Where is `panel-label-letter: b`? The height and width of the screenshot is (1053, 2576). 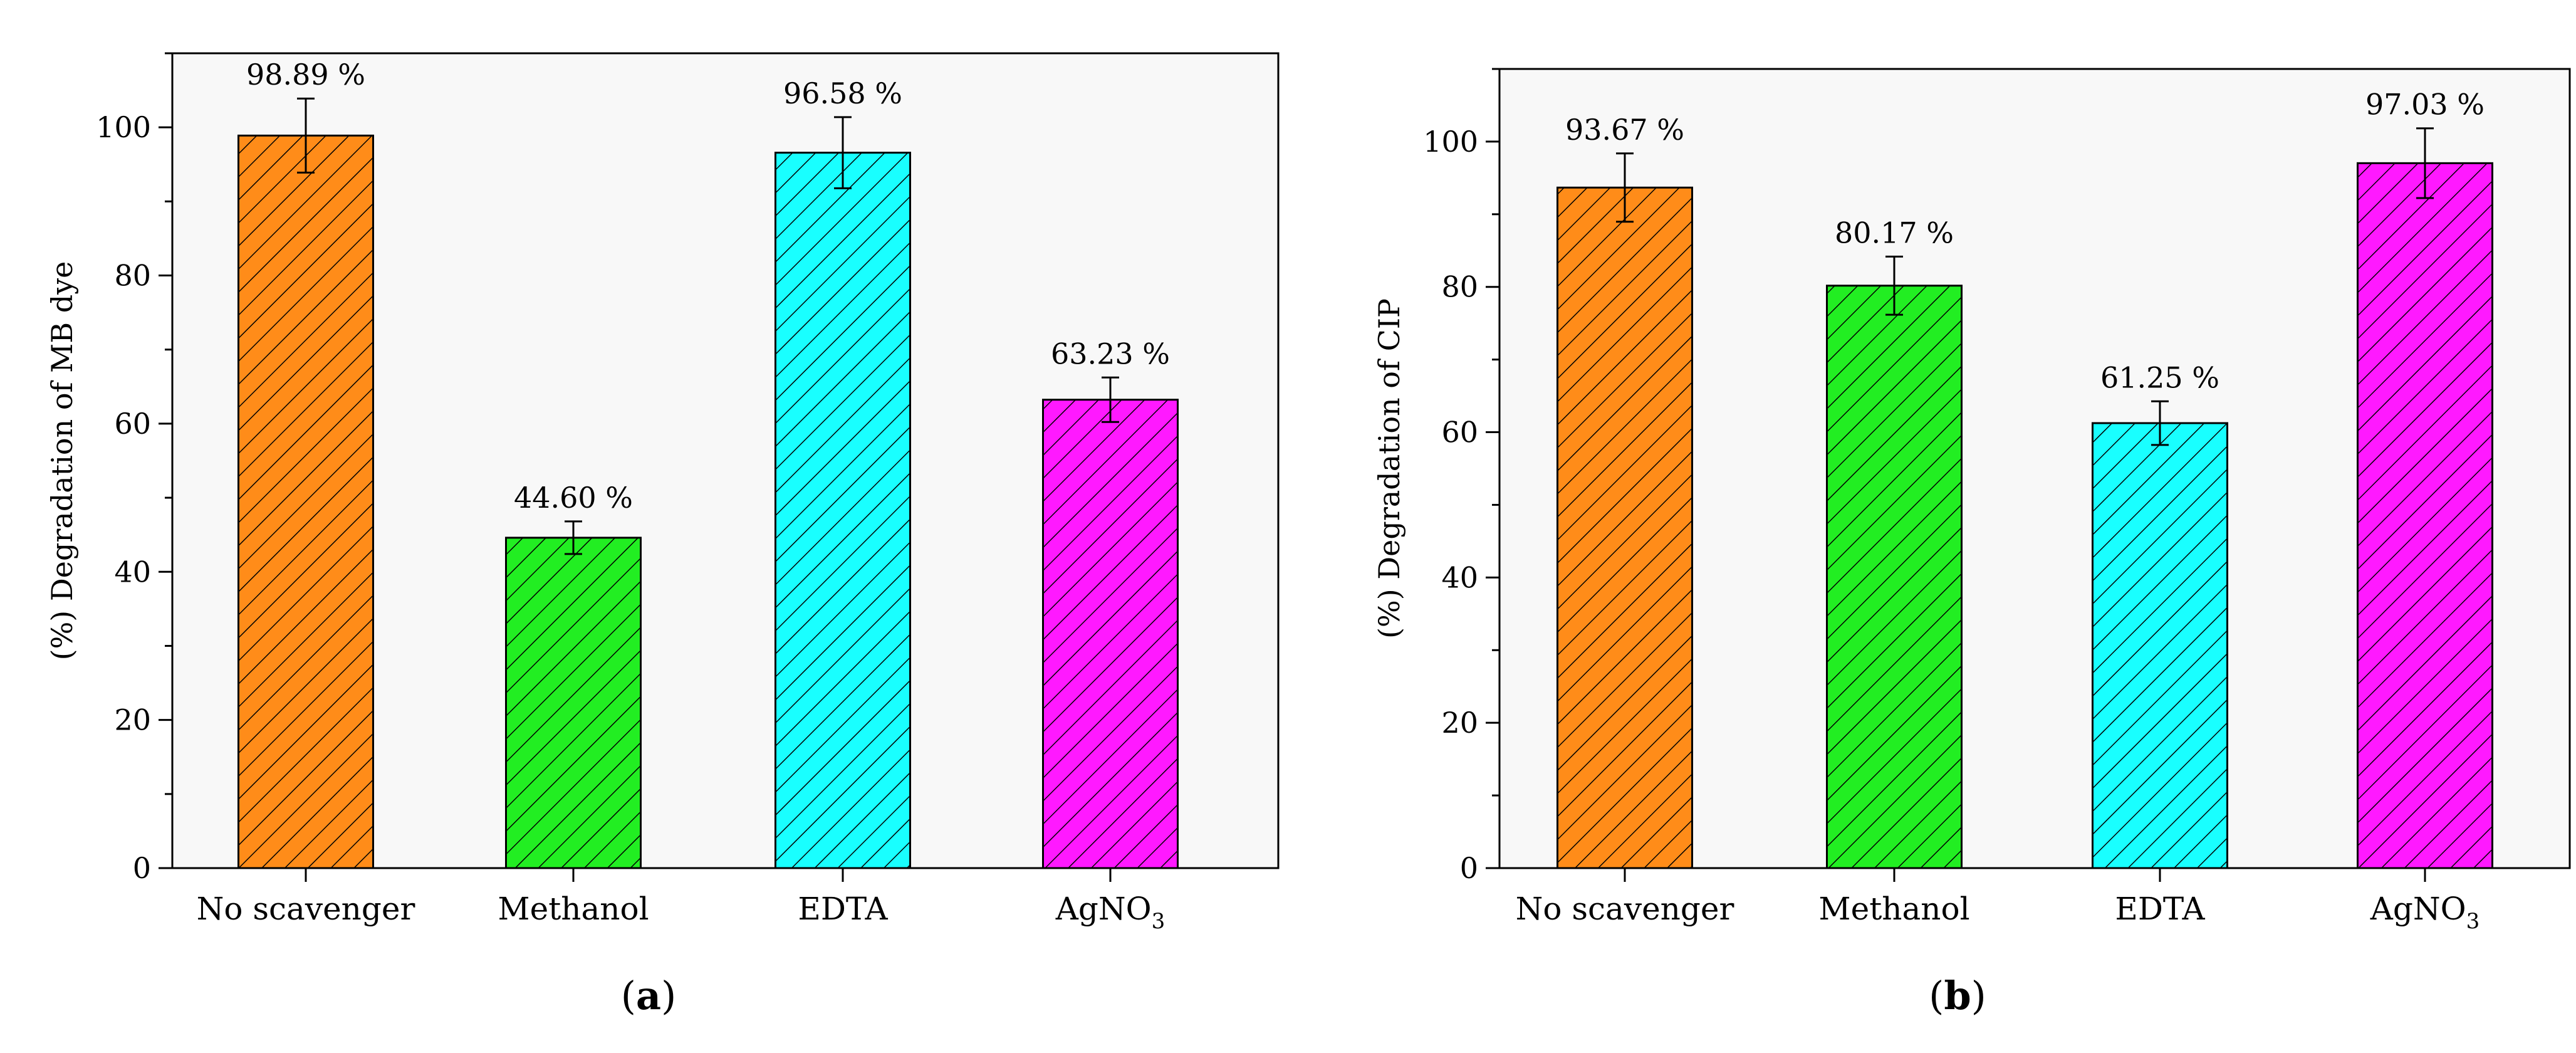
panel-label-letter: b is located at coordinates (1958, 996).